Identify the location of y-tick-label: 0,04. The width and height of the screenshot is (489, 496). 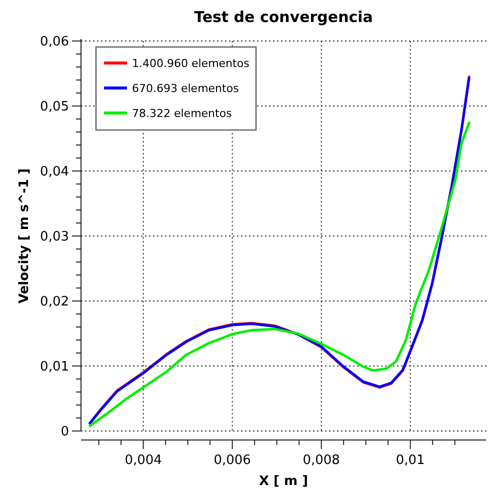
(54, 172).